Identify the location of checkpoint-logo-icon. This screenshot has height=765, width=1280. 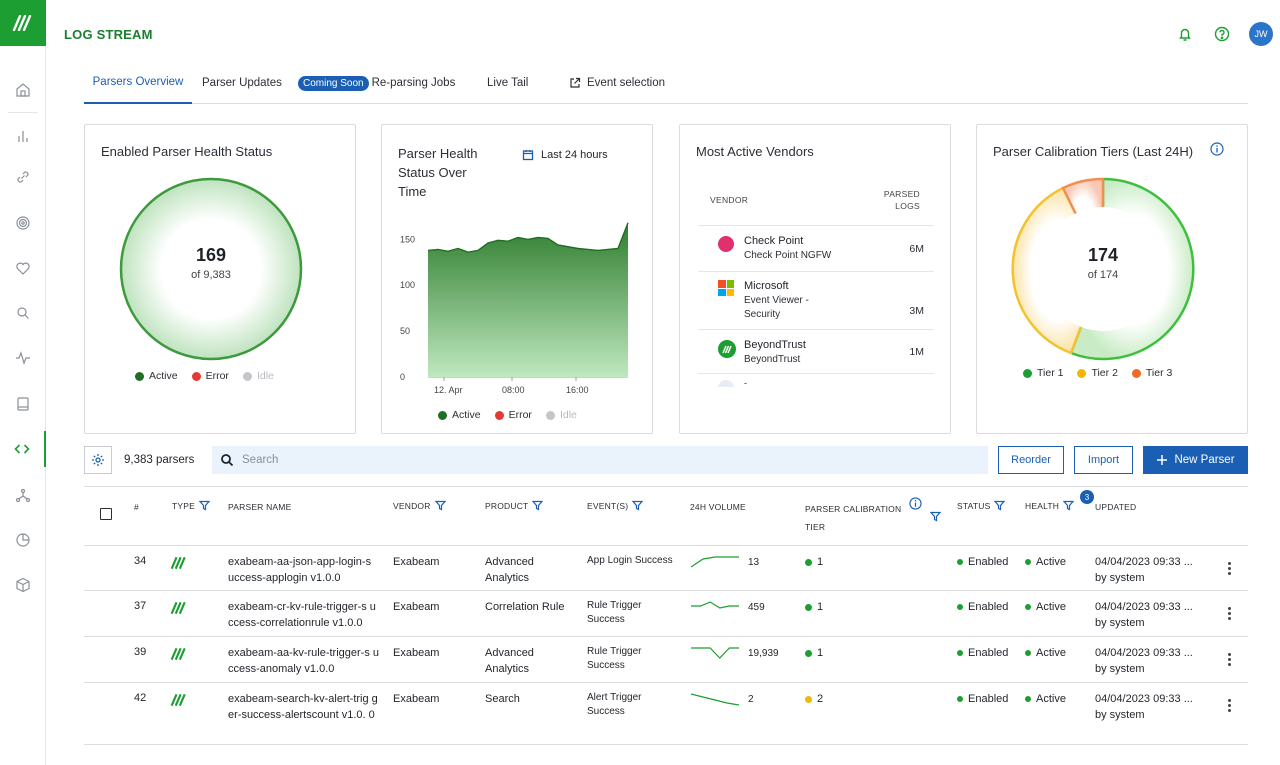
(726, 244).